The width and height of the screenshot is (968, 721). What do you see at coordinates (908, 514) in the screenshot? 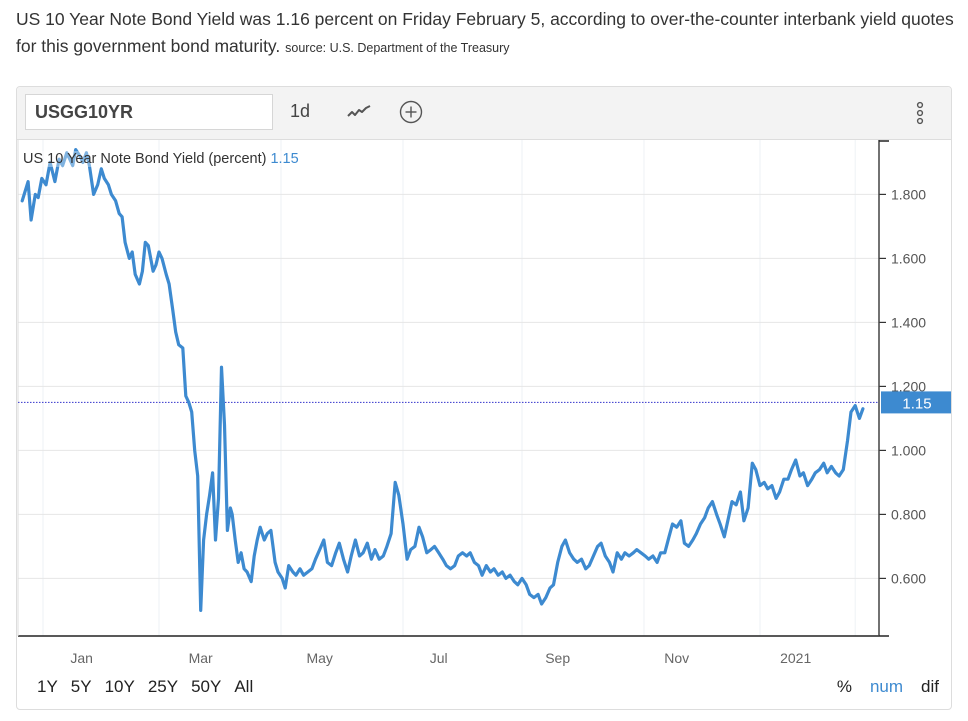
I see `y-tick-label: 0.800` at bounding box center [908, 514].